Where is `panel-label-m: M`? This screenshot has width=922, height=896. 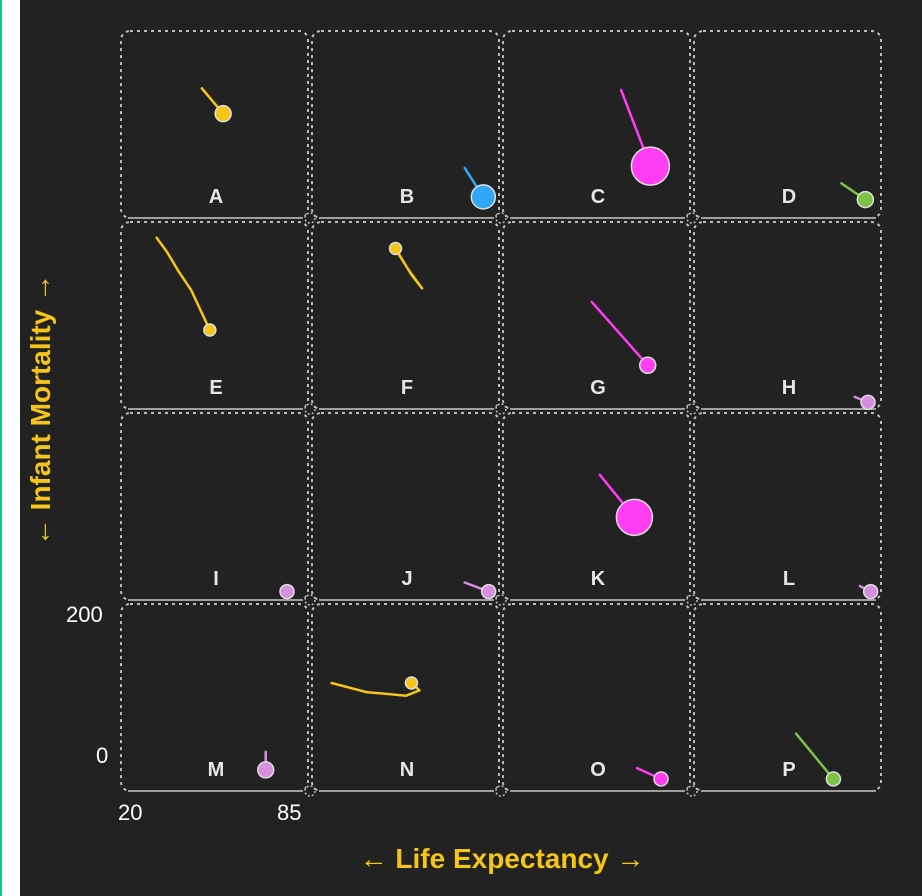
panel-label-m: M is located at coordinates (216, 770).